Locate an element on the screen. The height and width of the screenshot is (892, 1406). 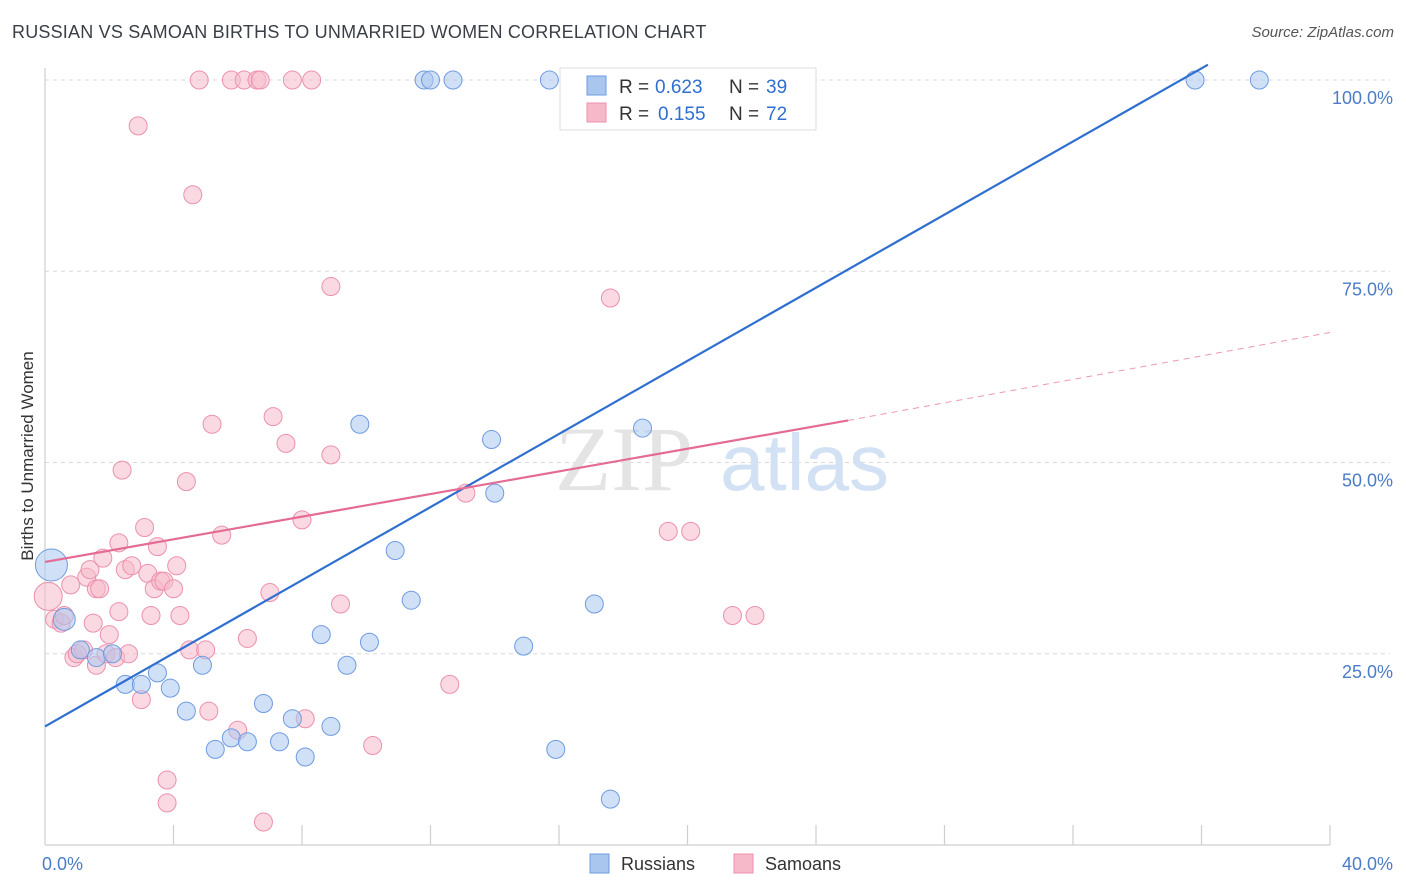
y-tick-labels: 25.0% 50.0% 75.0% 100.0% is located at coordinates (1362, 385).